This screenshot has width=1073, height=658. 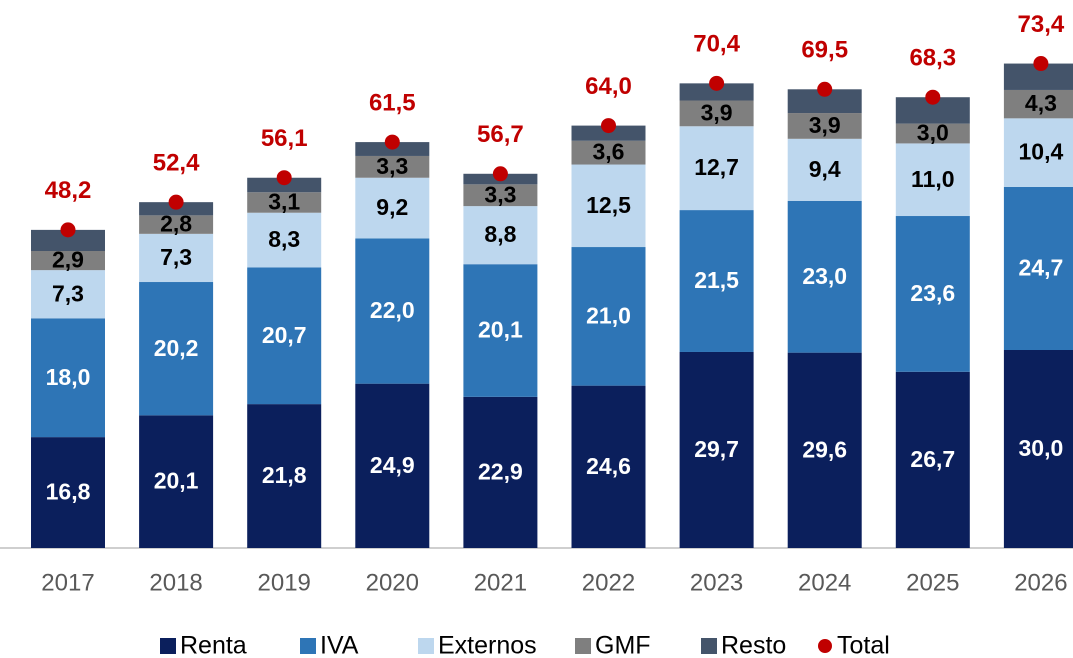 I want to click on x-tick-label: 2017, so click(x=67, y=582).